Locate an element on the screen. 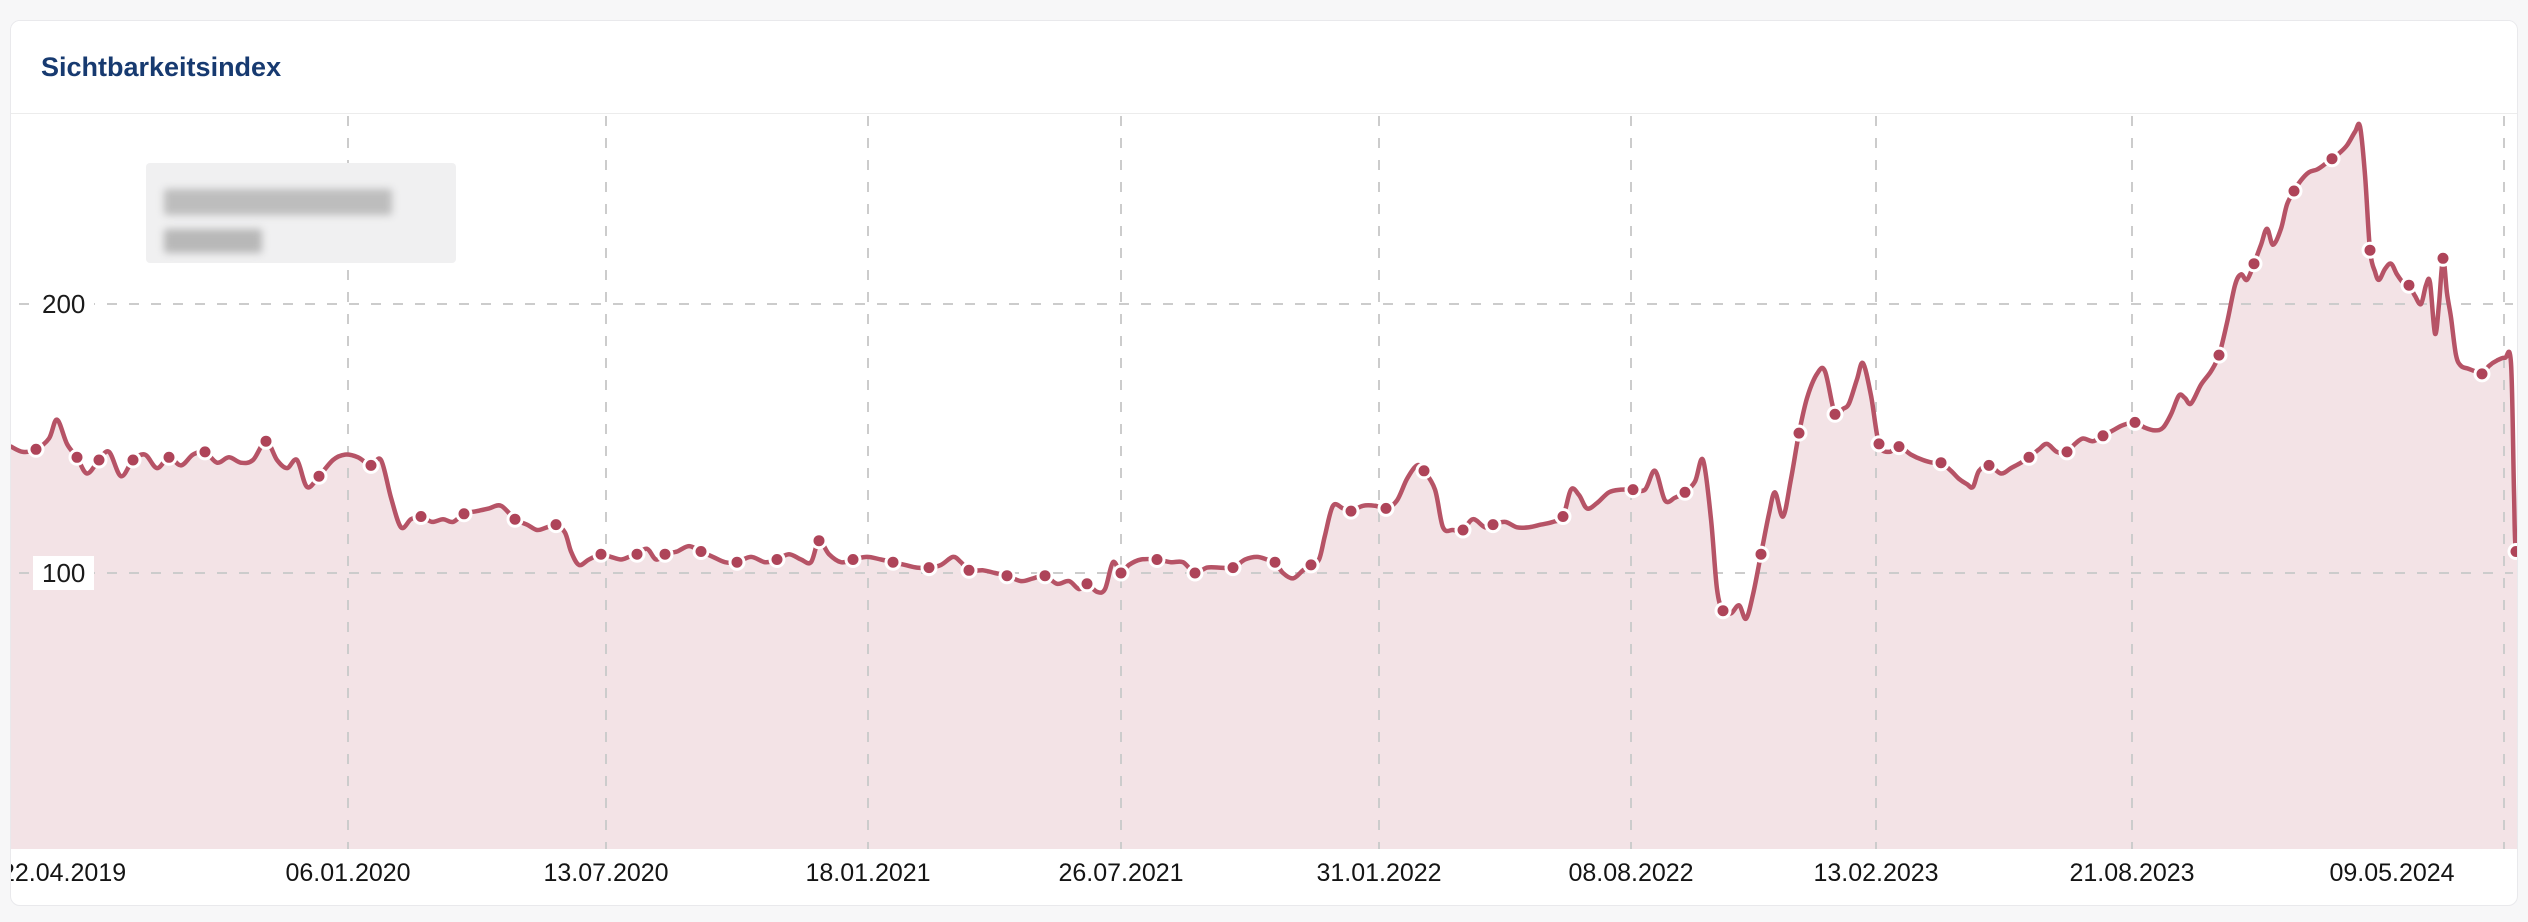 Image resolution: width=2528 pixels, height=922 pixels. legend-redacted is located at coordinates (301, 213).